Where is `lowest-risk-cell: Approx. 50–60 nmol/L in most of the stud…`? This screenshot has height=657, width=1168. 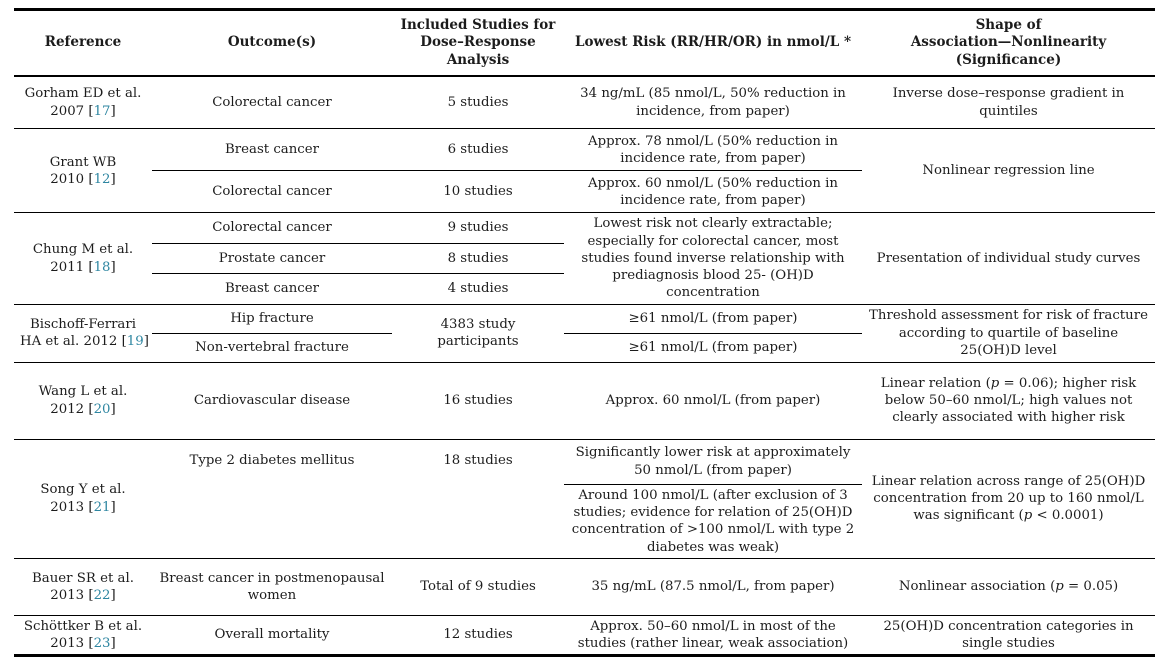 lowest-risk-cell: Approx. 50–60 nmol/L in most of the stud… is located at coordinates (713, 635).